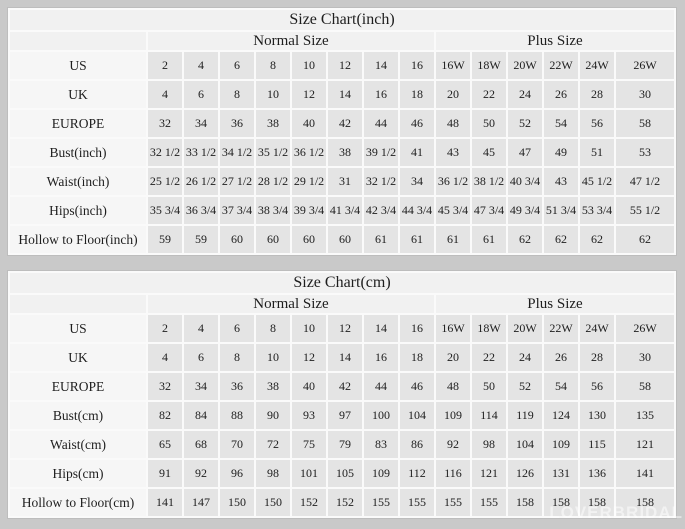  What do you see at coordinates (645, 181) in the screenshot?
I see `value-cell: 47 1/2` at bounding box center [645, 181].